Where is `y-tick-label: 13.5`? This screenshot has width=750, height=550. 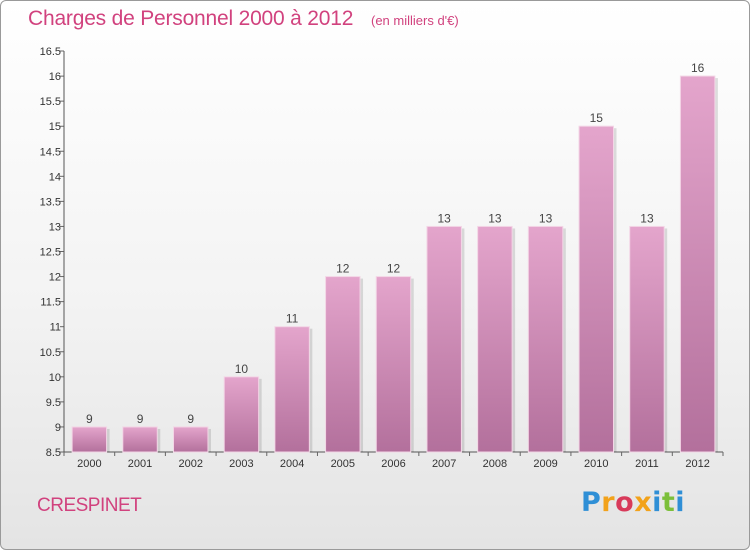
y-tick-label: 13.5 is located at coordinates (50, 202).